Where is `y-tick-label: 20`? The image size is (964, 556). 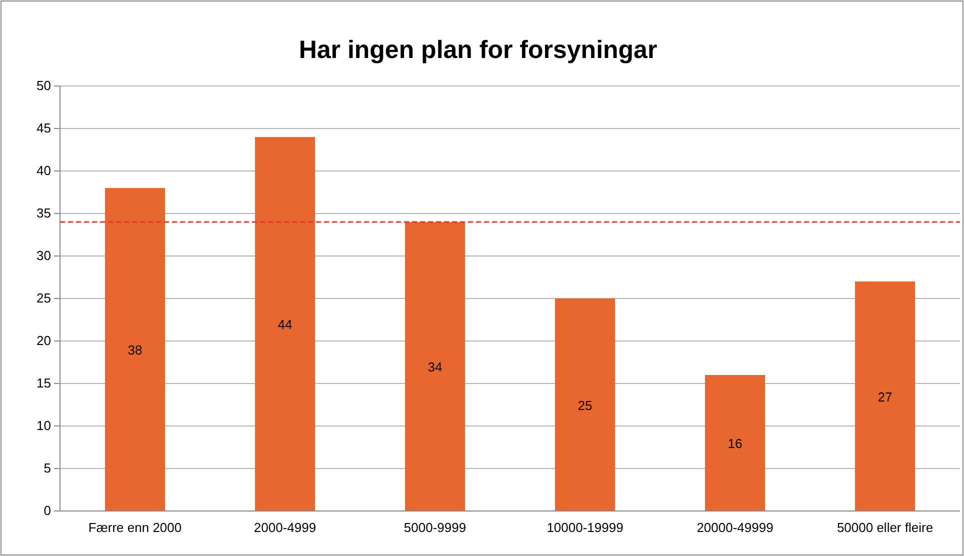 y-tick-label: 20 is located at coordinates (43, 340).